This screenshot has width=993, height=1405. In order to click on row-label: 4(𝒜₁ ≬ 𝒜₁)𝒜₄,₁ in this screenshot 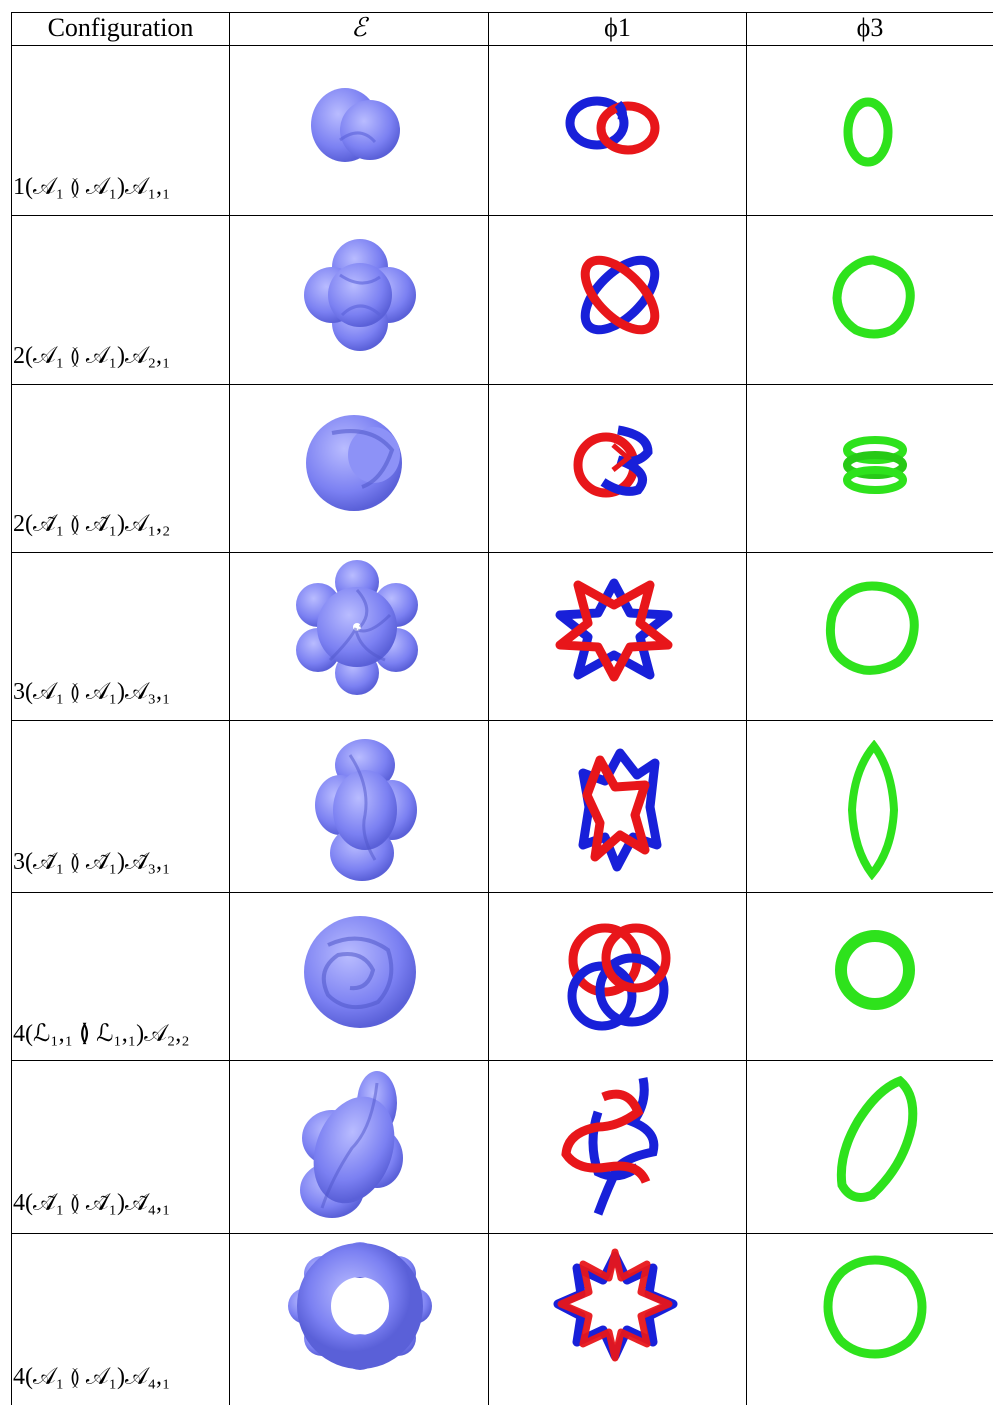, I will do `click(92, 1377)`.